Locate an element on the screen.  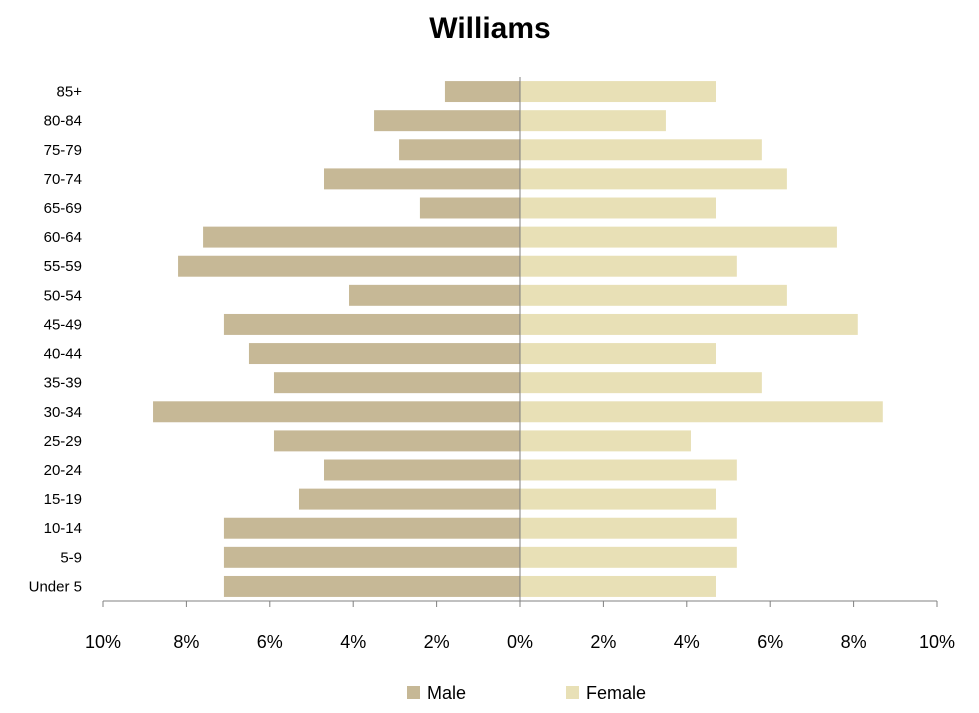
x-tick-labels: 10% 8% 6% 4% 2% 0% 2% 4% 6% 8% 10% is located at coordinates (520, 642).